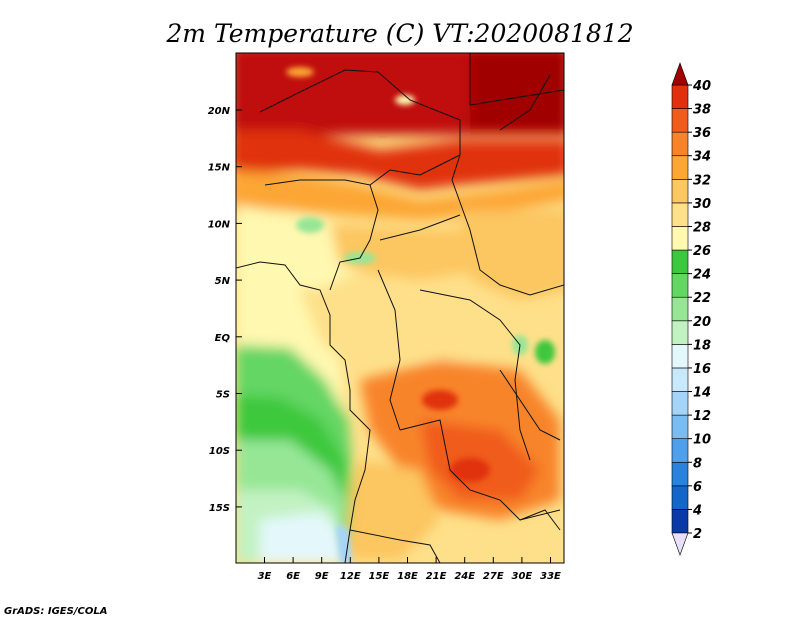 The image size is (800, 618). What do you see at coordinates (701, 86) in the screenshot?
I see `colorbar-label: 40` at bounding box center [701, 86].